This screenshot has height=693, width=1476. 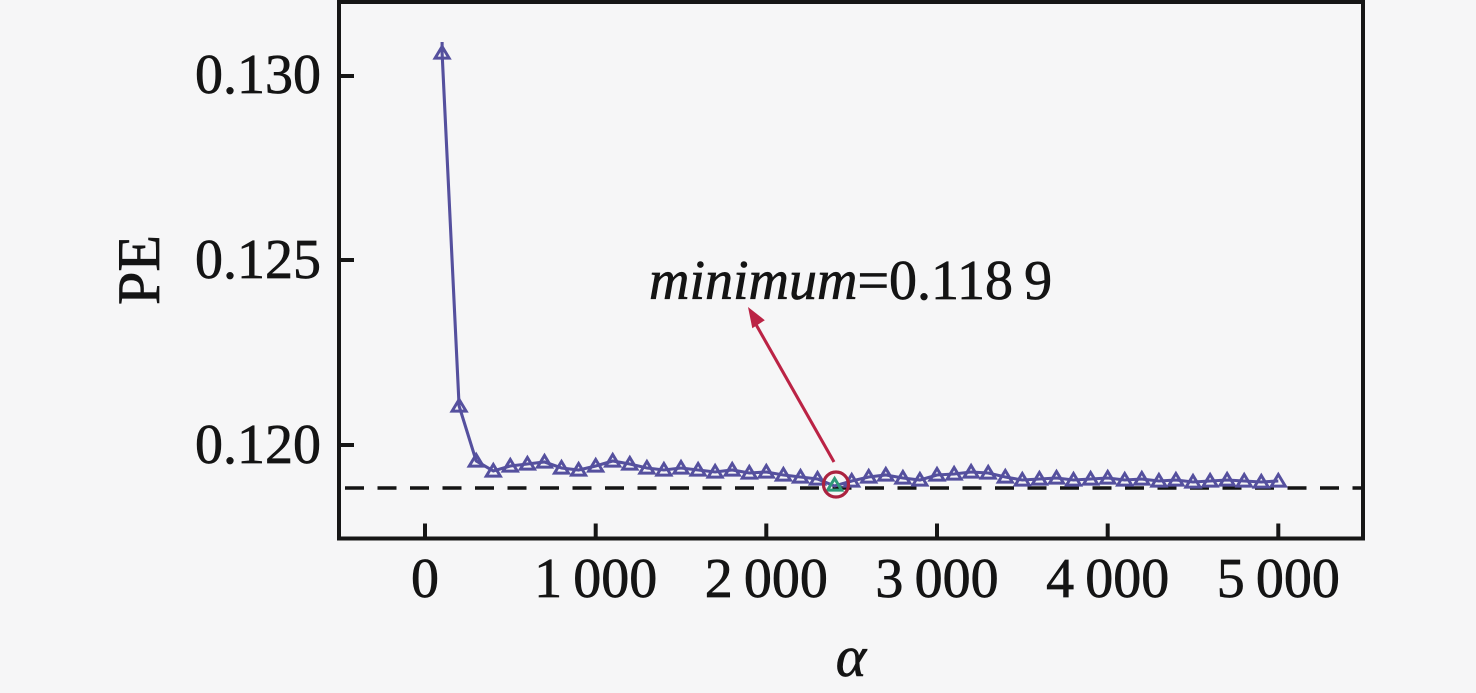 I want to click on svg-text: minimum=0.118 9, so click(x=850, y=281).